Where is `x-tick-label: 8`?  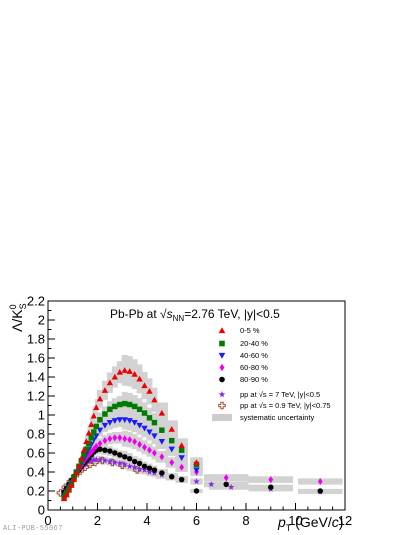
x-tick-label: 8 is located at coordinates (245, 520).